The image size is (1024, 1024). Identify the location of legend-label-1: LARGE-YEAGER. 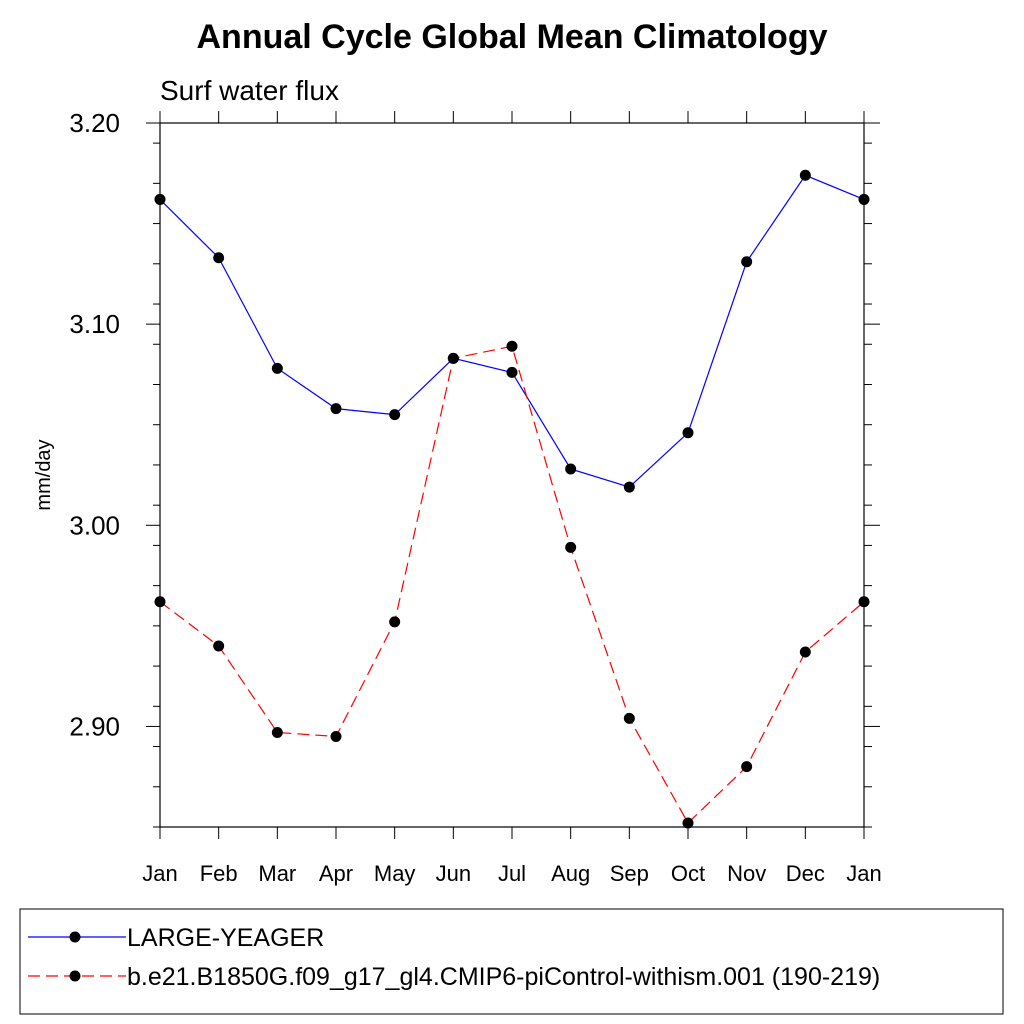
(225, 938).